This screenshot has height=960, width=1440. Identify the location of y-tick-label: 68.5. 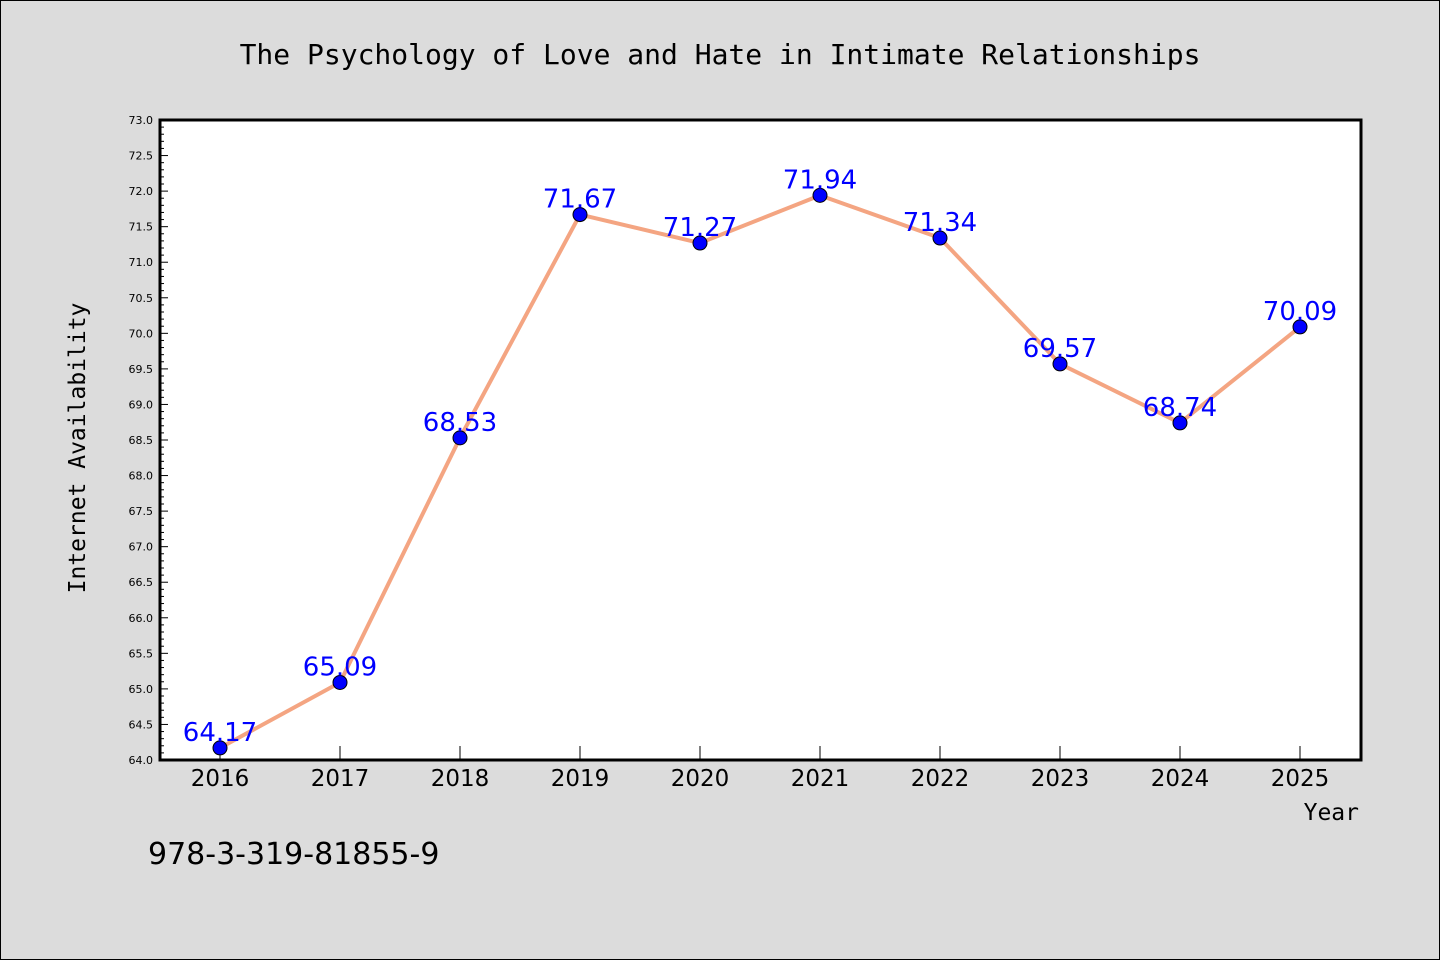
(141, 440).